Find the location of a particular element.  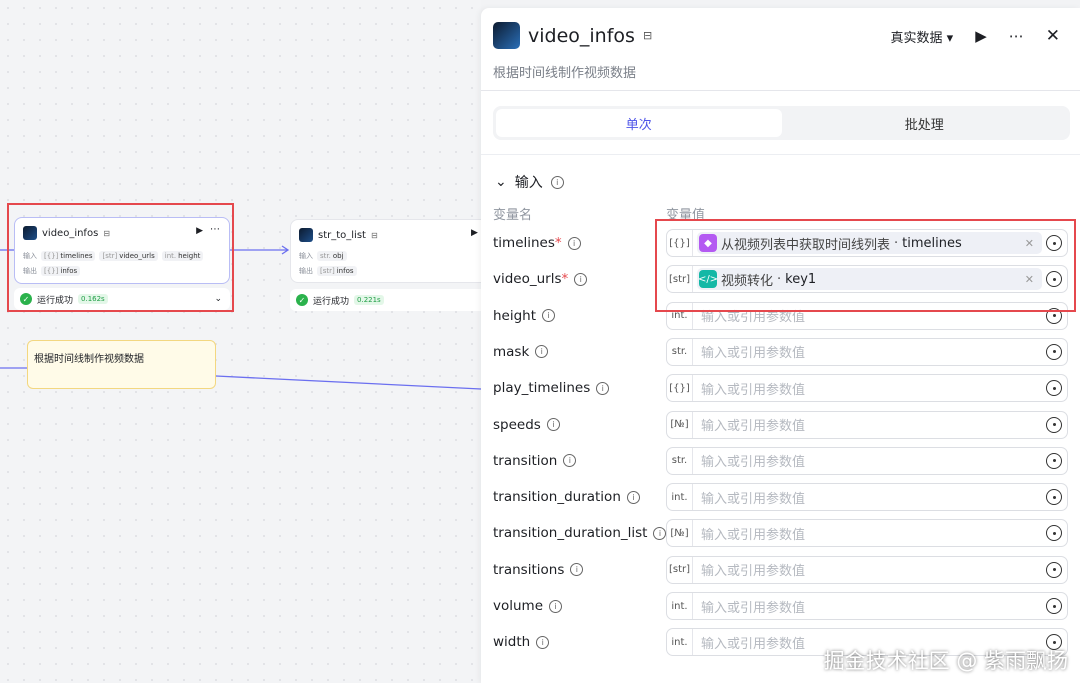

type-badge: [{}] is located at coordinates (680, 388).